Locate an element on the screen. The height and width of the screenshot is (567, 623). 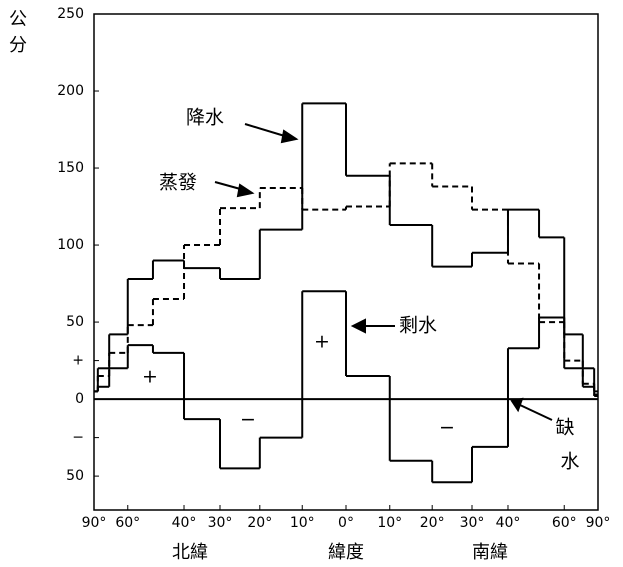
series-label: 降水 is located at coordinates (205, 118).